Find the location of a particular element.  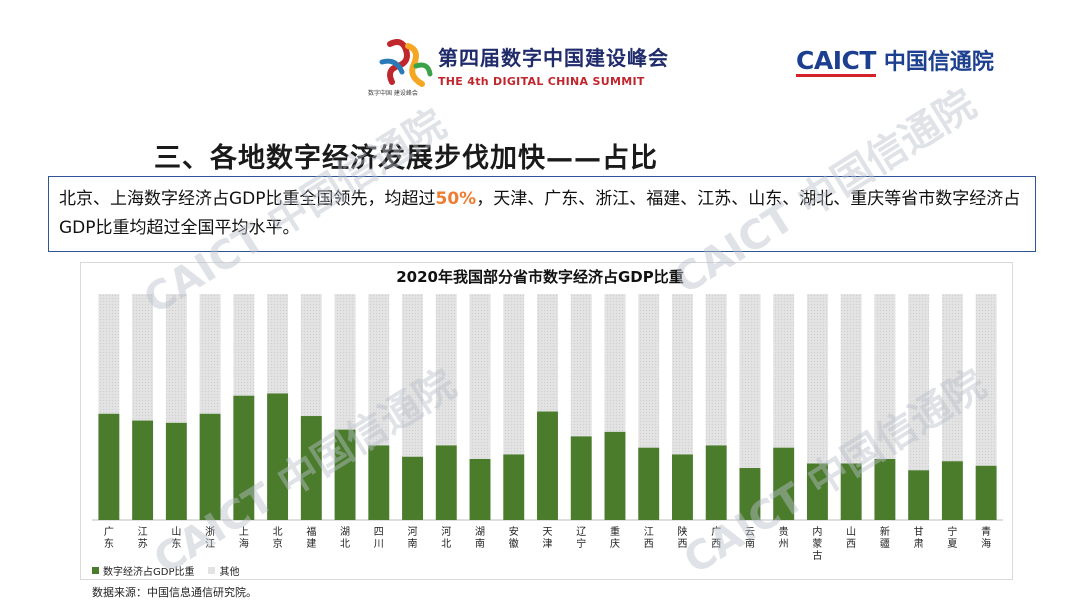

x-tick-label-13: 天津 is located at coordinates (548, 538).